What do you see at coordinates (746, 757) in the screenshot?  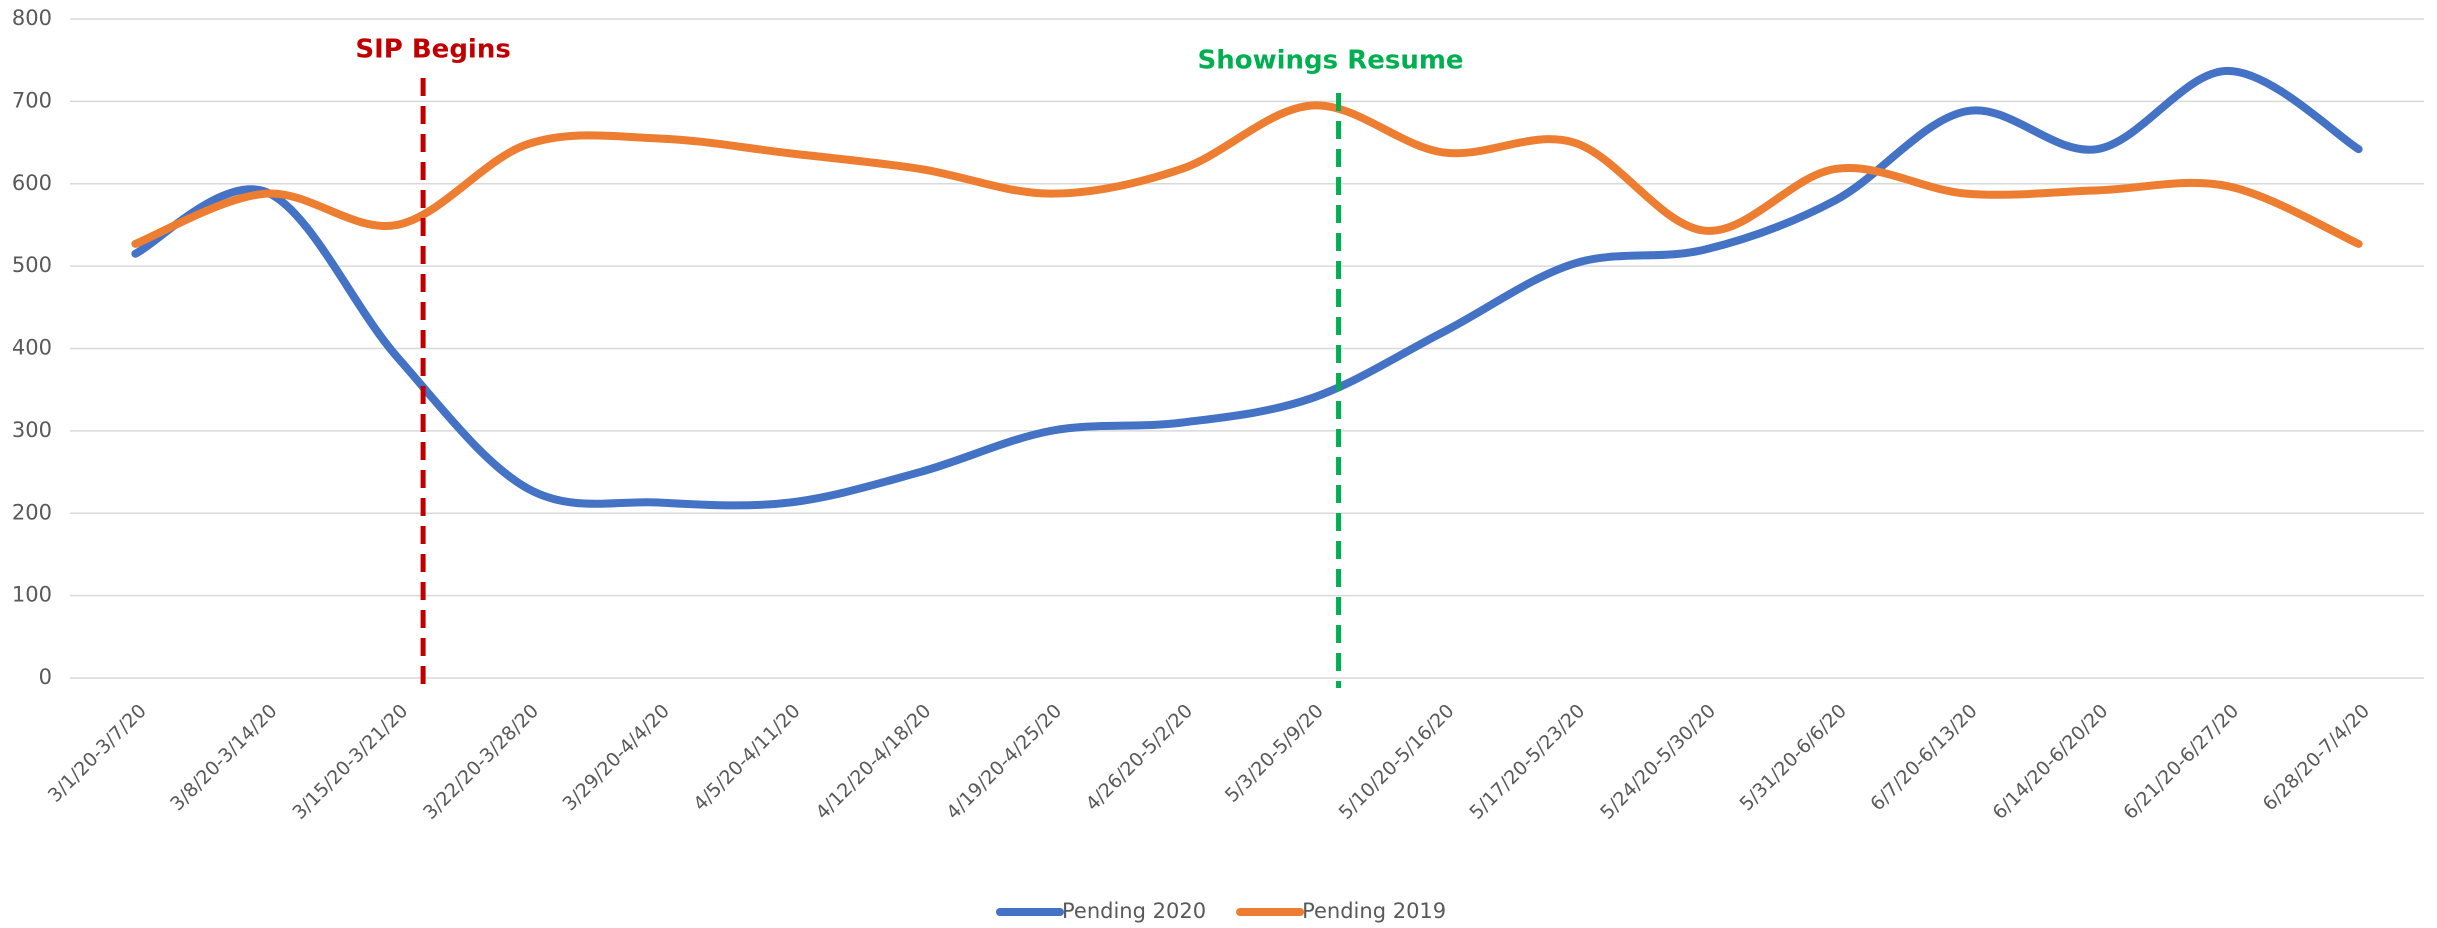 I see `x-tick-label: 4/5/20-4/11/20` at bounding box center [746, 757].